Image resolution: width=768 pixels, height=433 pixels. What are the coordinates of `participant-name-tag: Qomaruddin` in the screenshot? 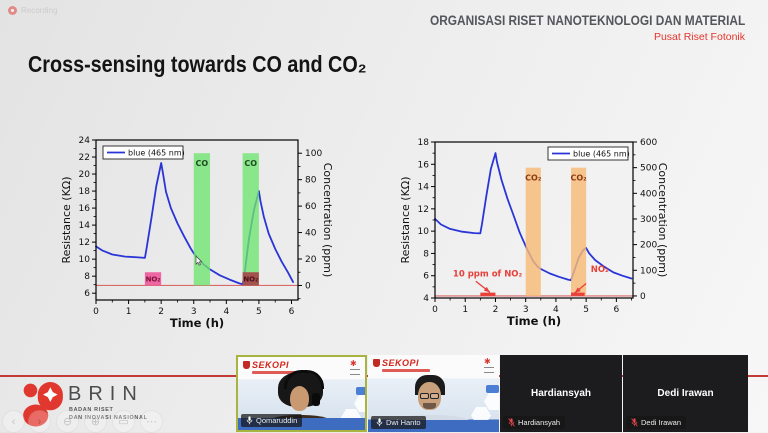 It's located at (272, 420).